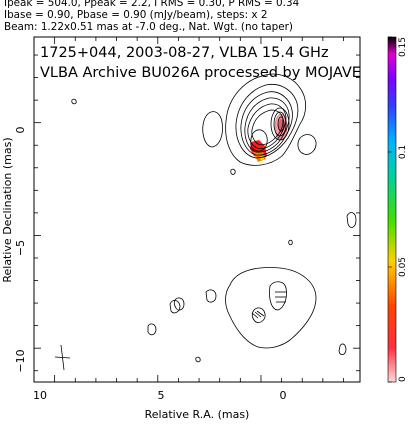  Describe the element at coordinates (403, 152) in the screenshot. I see `colorbar-tick-label: 0.1` at that location.